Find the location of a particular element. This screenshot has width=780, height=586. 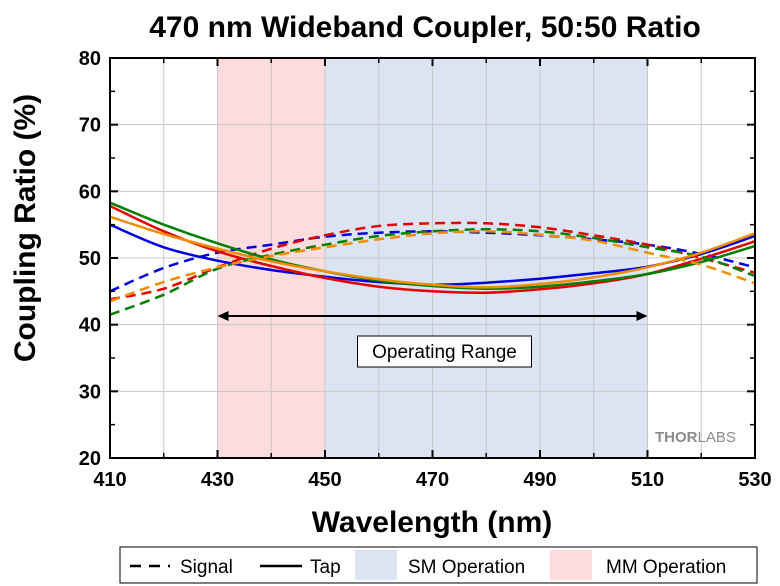

operating-range-annotation: Operating Range is located at coordinates (432, 339).